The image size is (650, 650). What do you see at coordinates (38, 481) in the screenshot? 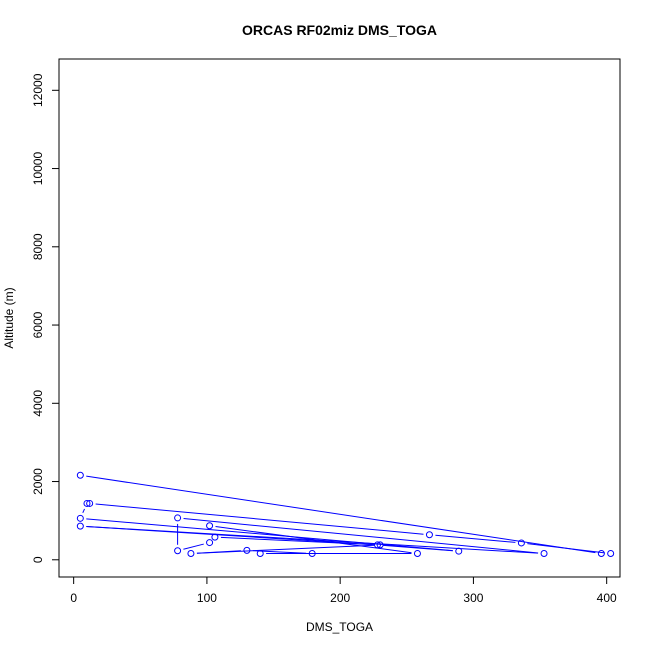
I see `y-tick-label: 2000` at bounding box center [38, 481].